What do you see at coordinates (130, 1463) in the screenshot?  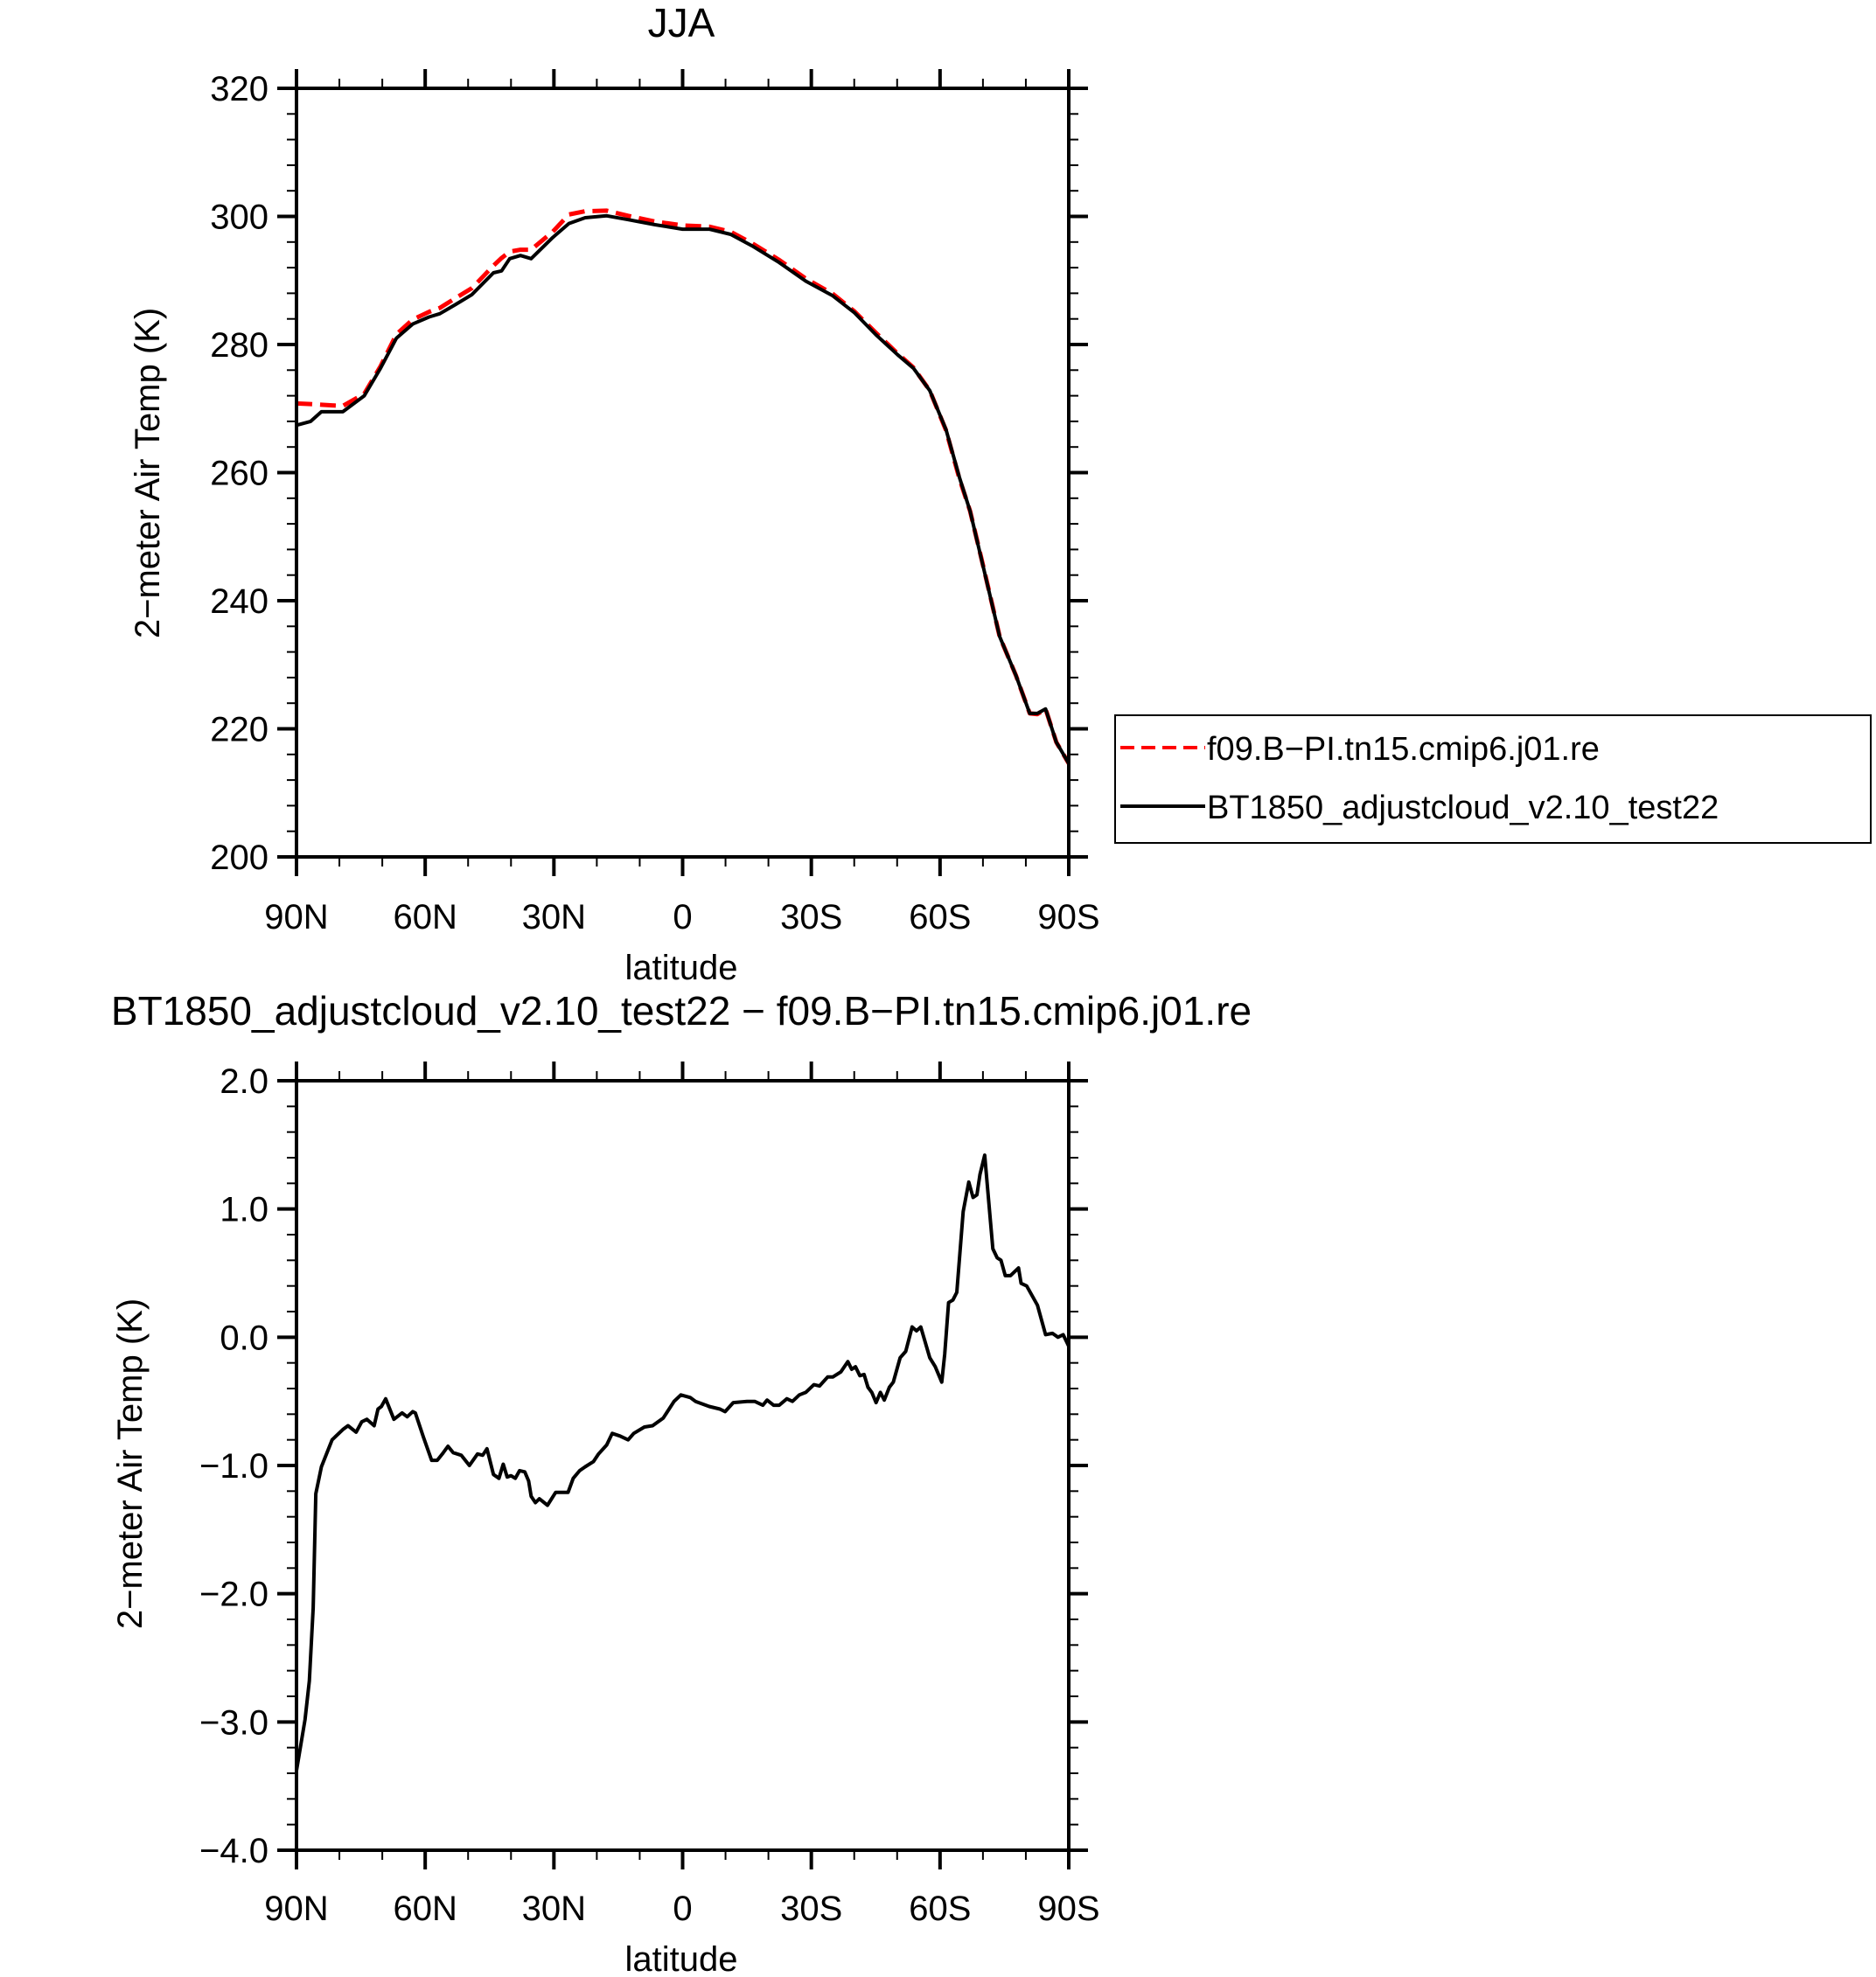 I see `bottom-panel-ylabel: 2−meter Air Temp (K)` at bounding box center [130, 1463].